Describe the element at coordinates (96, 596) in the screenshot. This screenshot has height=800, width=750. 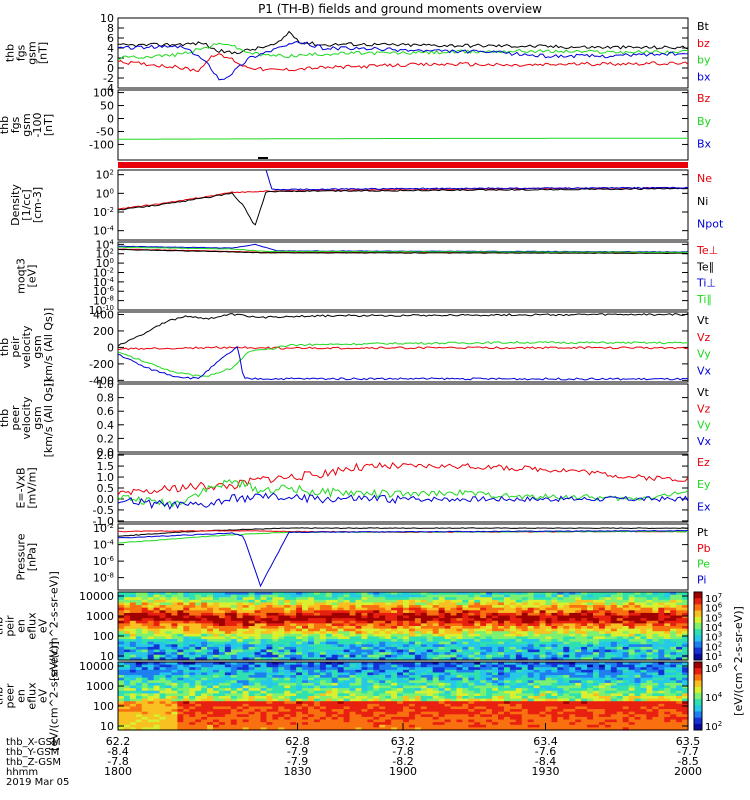
I see `y-tick-label: 10000` at that location.